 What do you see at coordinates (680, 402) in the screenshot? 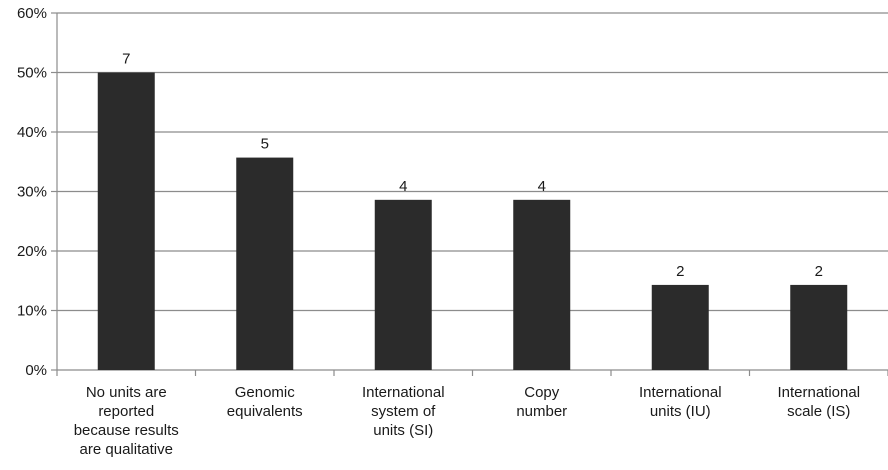
I see `x-category-label: International units (IU)` at bounding box center [680, 402].